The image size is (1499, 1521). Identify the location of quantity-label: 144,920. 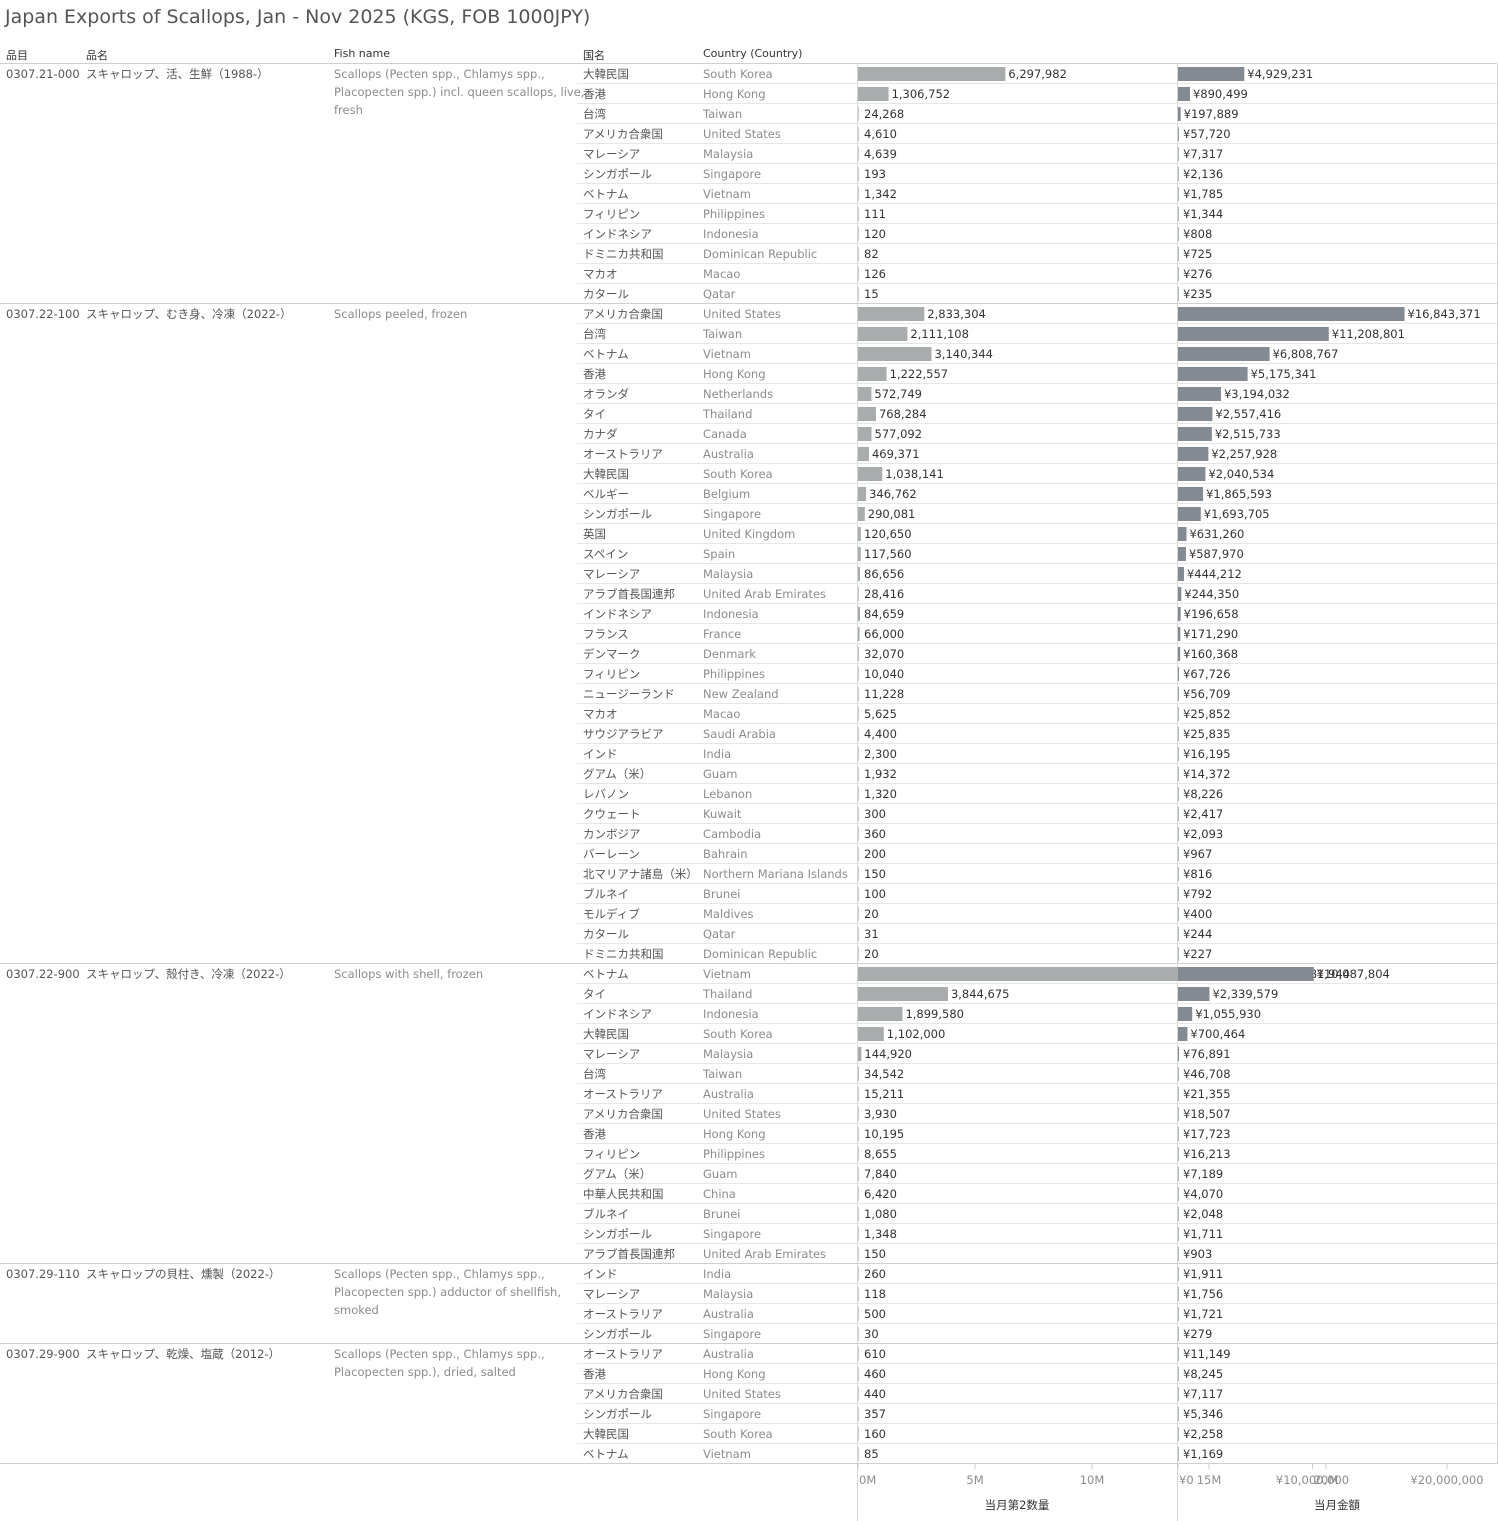
(888, 1054).